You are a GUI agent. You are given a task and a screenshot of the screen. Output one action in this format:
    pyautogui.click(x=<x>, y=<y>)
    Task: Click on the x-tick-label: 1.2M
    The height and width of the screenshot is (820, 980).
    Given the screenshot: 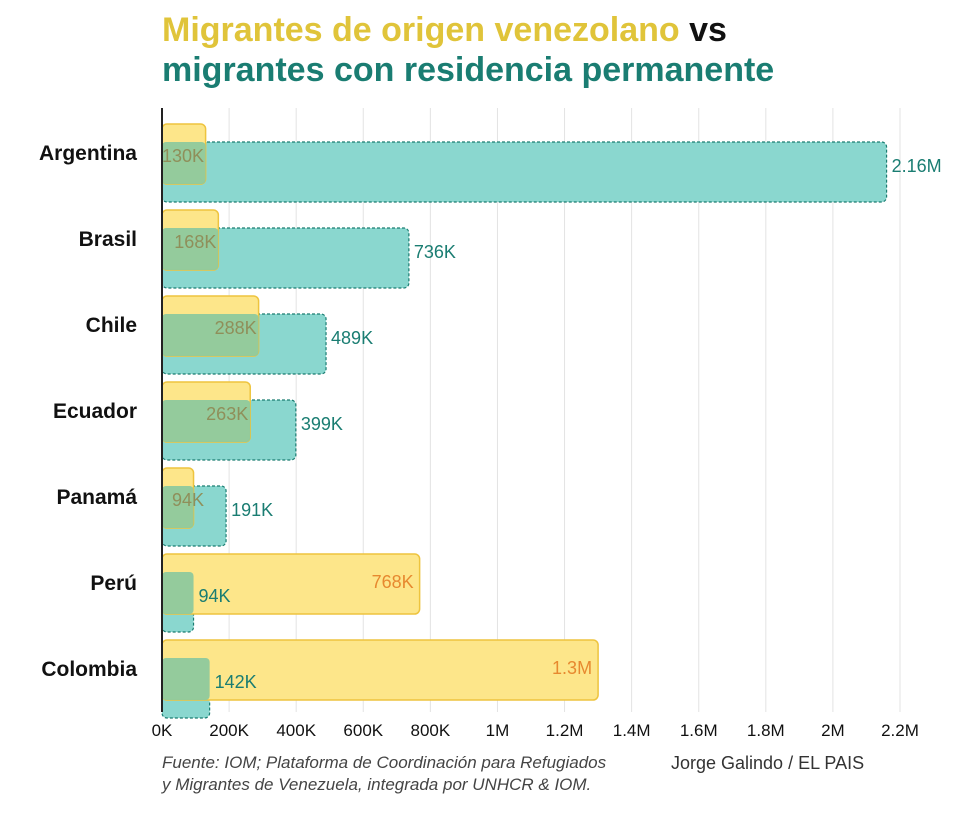 What is the action you would take?
    pyautogui.click(x=565, y=730)
    